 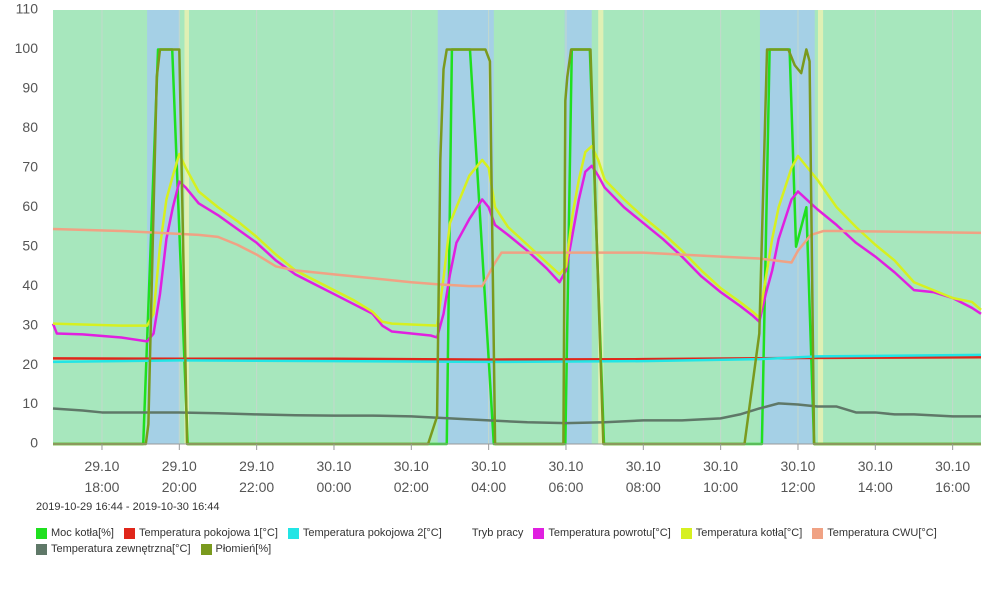 I want to click on legend-label: Temperatura kotła[°C], so click(x=749, y=533).